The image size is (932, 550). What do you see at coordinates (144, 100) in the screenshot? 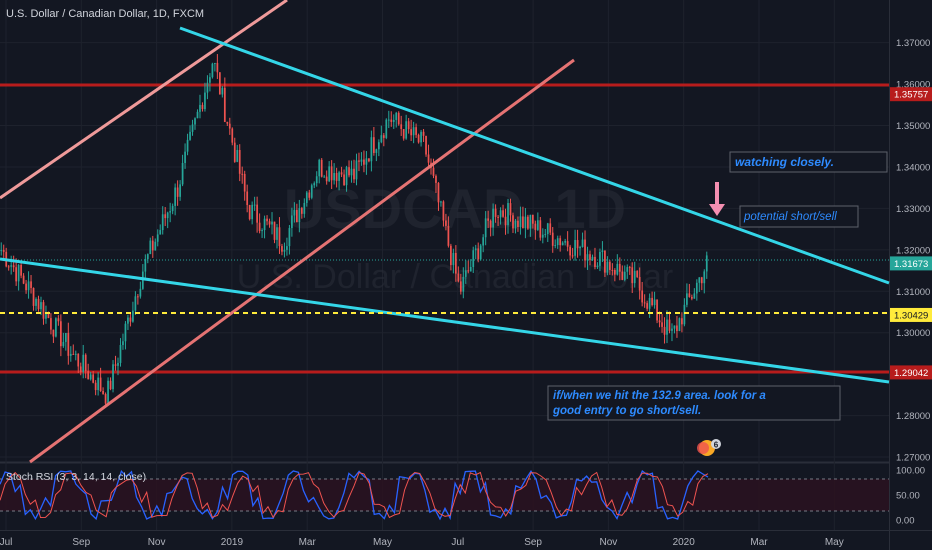
I see `upper-channel-line` at bounding box center [144, 100].